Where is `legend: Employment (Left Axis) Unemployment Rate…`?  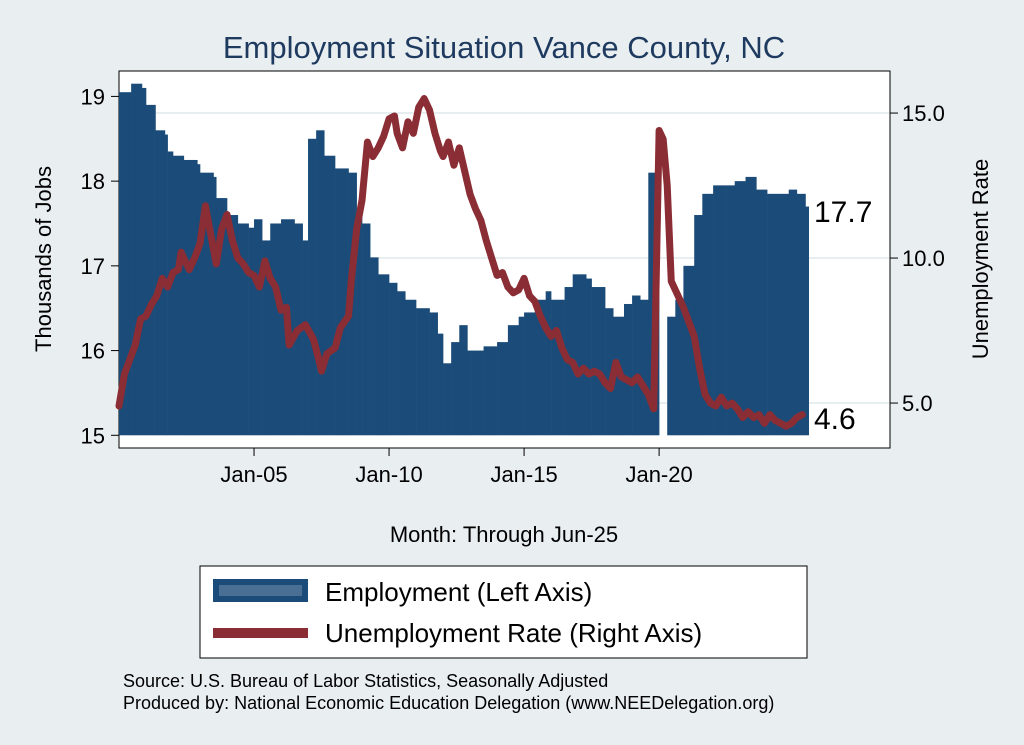
legend: Employment (Left Axis) Unemployment Rate… is located at coordinates (503, 612).